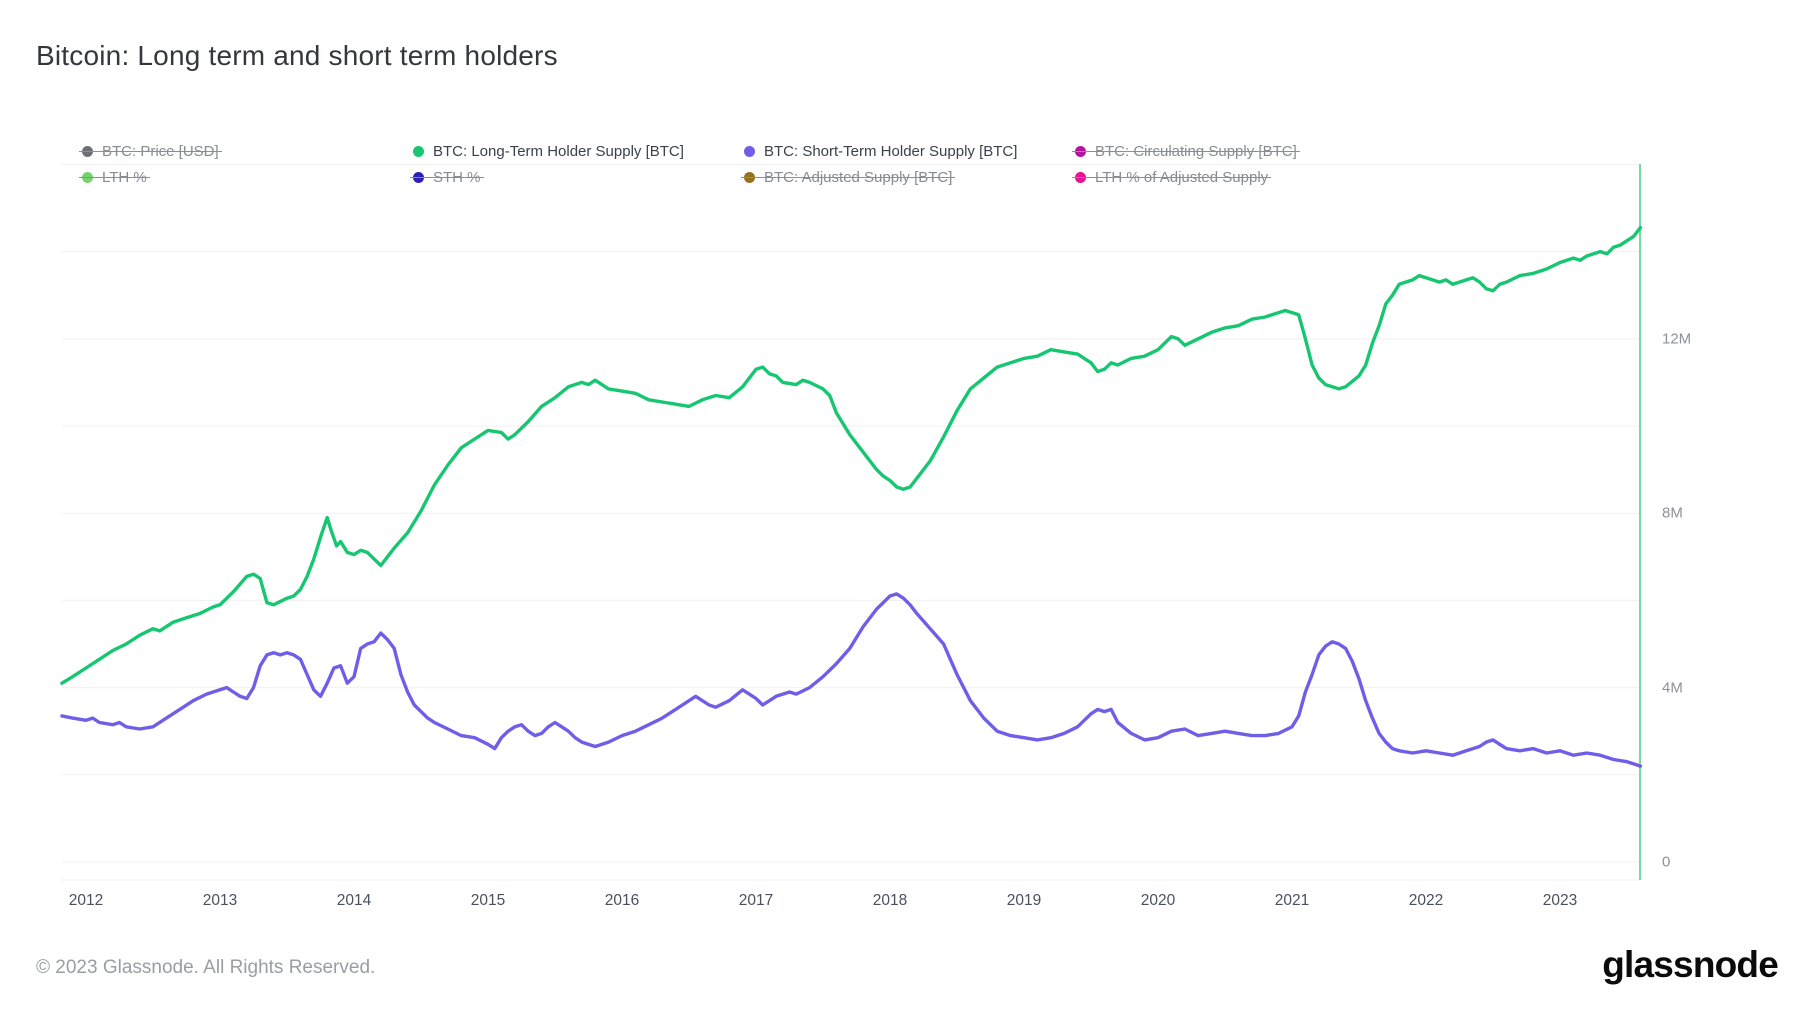  Describe the element at coordinates (558, 151) in the screenshot. I see `legend-item-label: BTC: Long-Term Holder Supply [BTC]` at that location.